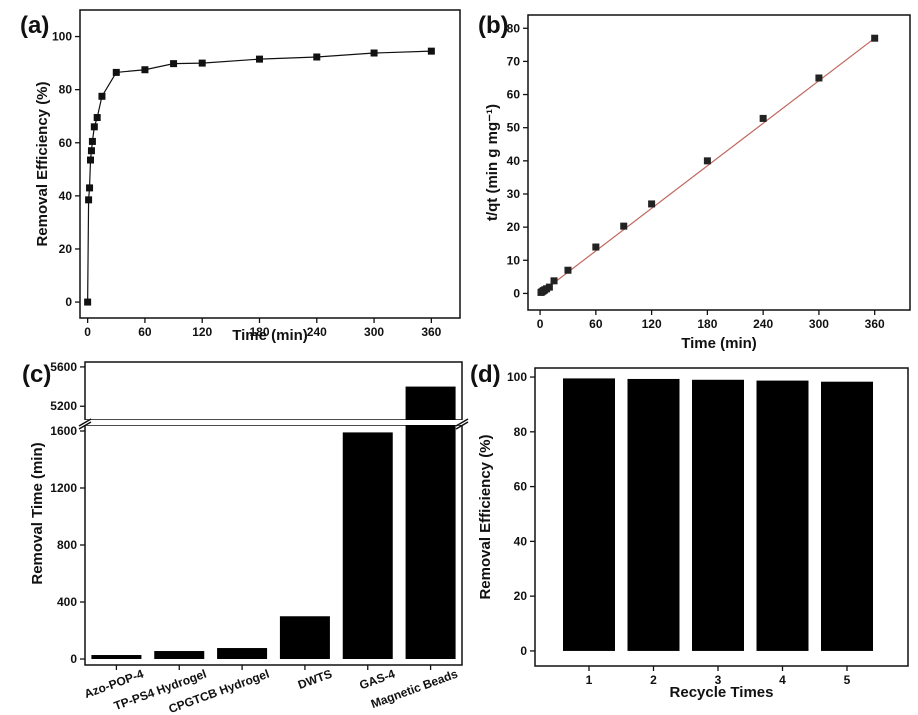 The image size is (918, 715). Describe the element at coordinates (514, 260) in the screenshot. I see `y-tick-label: 10` at that location.